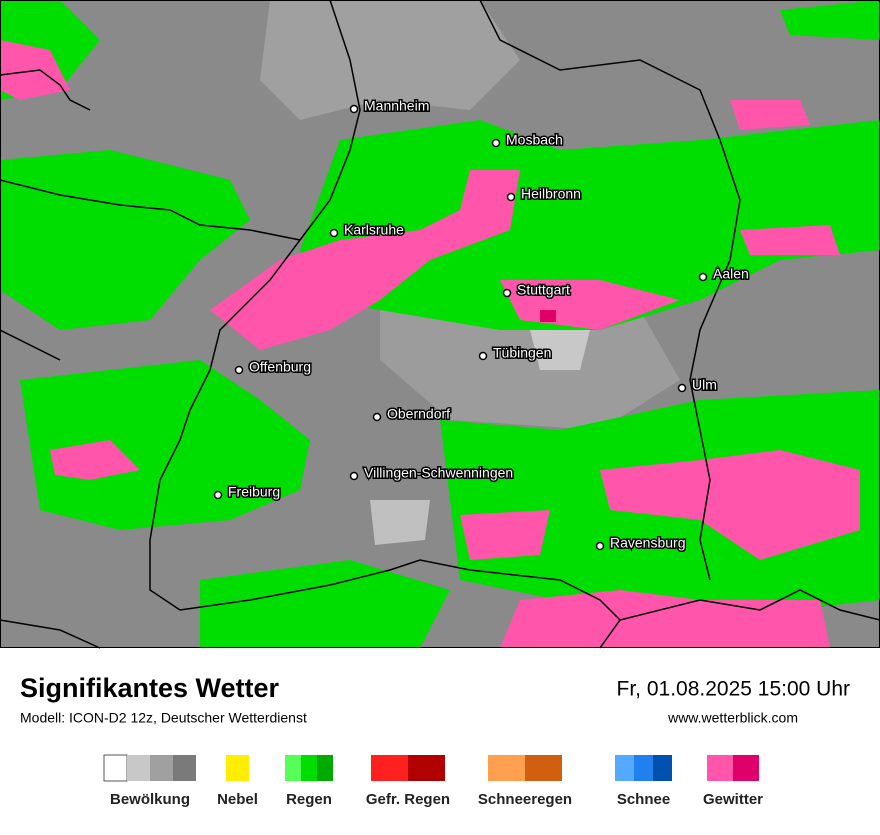 The image size is (880, 835). I want to click on legend-label: Regen, so click(309, 799).